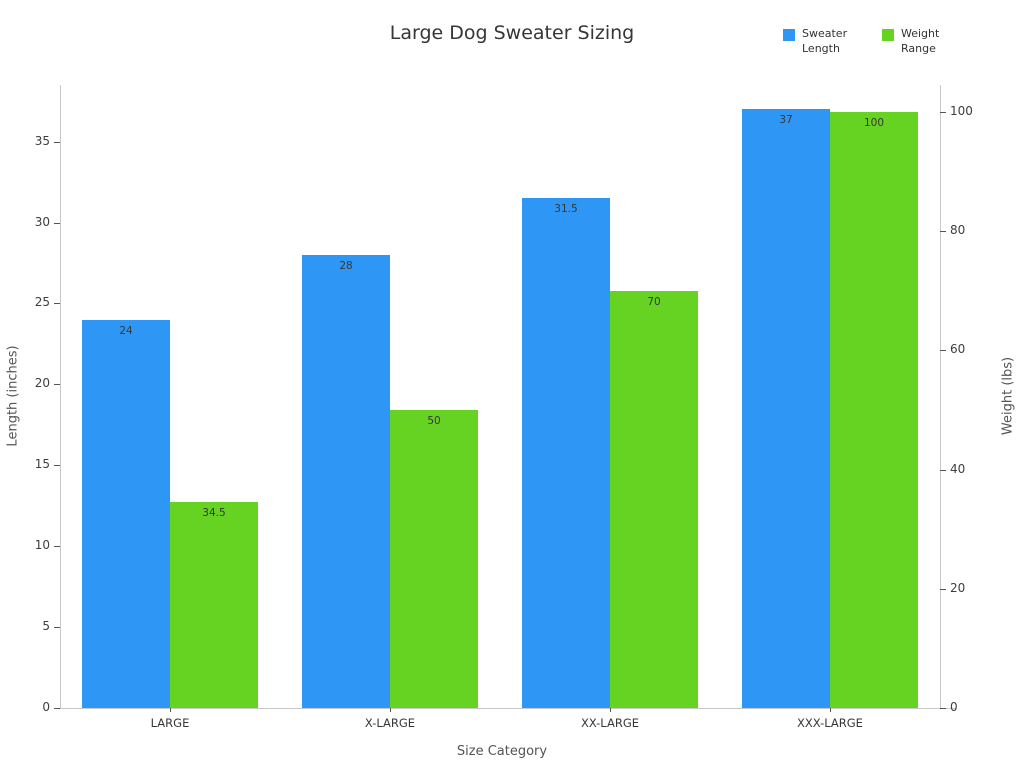  Describe the element at coordinates (961, 110) in the screenshot. I see `y-axis-right-tick-label: 100` at that location.